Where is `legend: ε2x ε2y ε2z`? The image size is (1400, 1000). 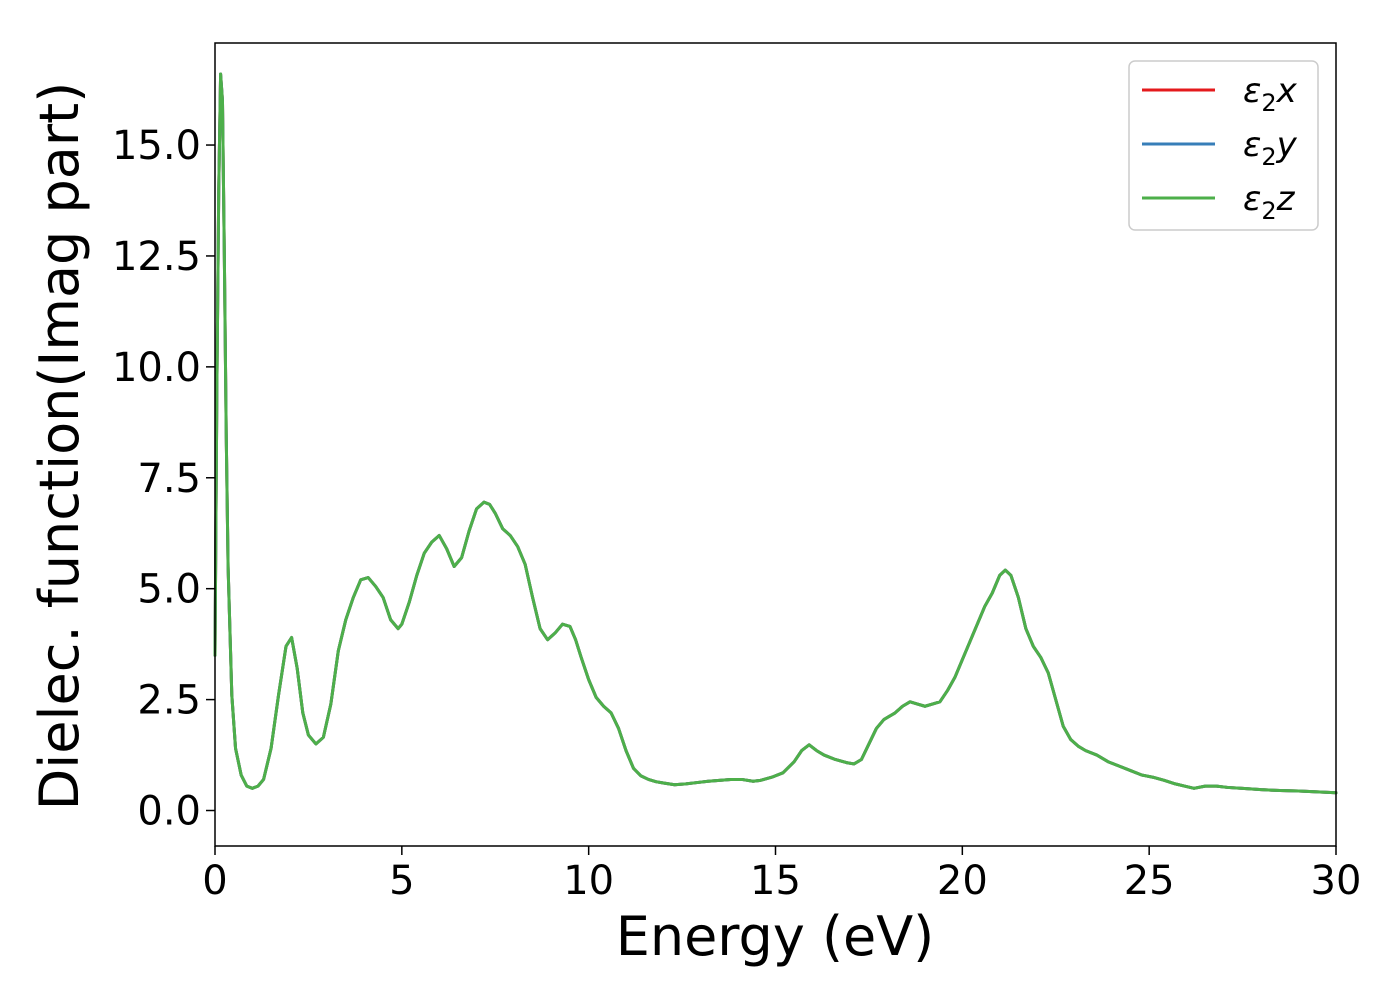 legend: ε2x ε2y ε2z is located at coordinates (1223, 145).